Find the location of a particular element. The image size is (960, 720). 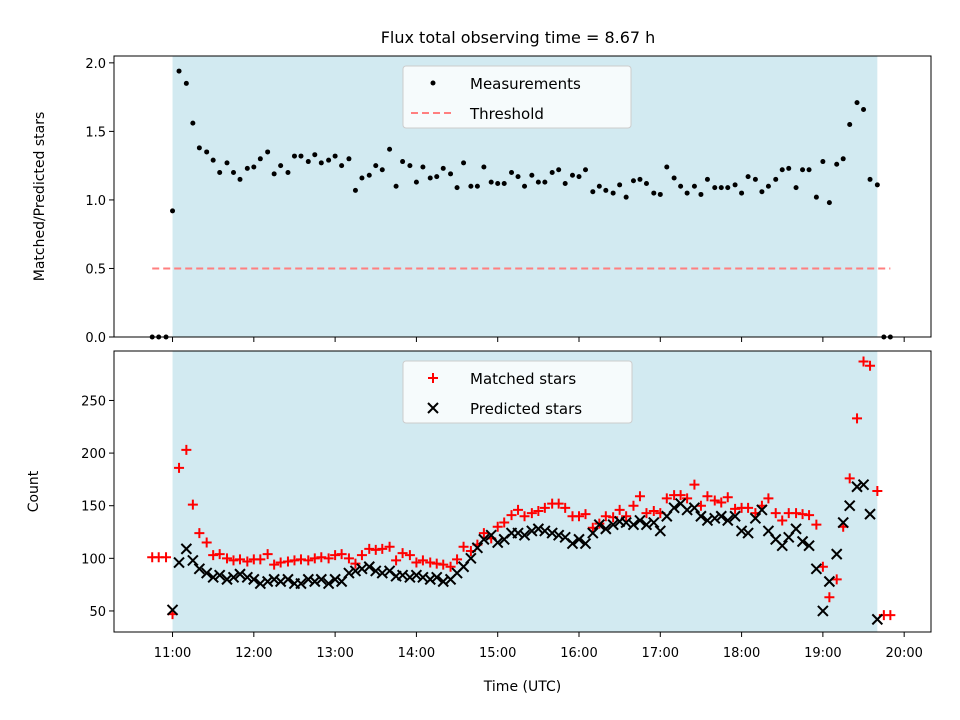

legend-box is located at coordinates (517, 392).